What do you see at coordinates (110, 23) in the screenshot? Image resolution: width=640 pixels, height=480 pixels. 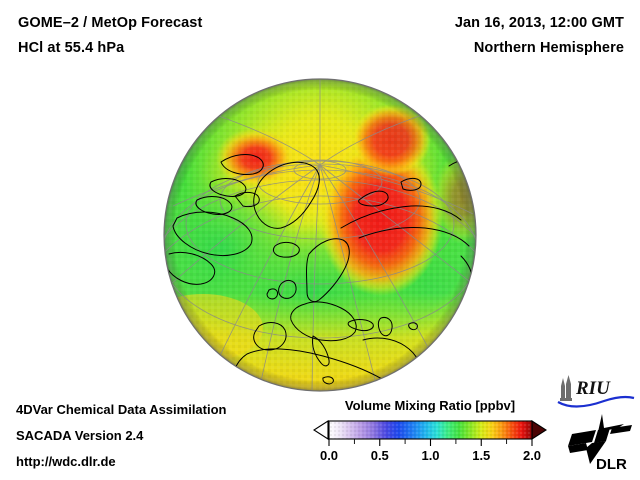 I see `page-title: GOME–2 / MetOp Forecast` at bounding box center [110, 23].